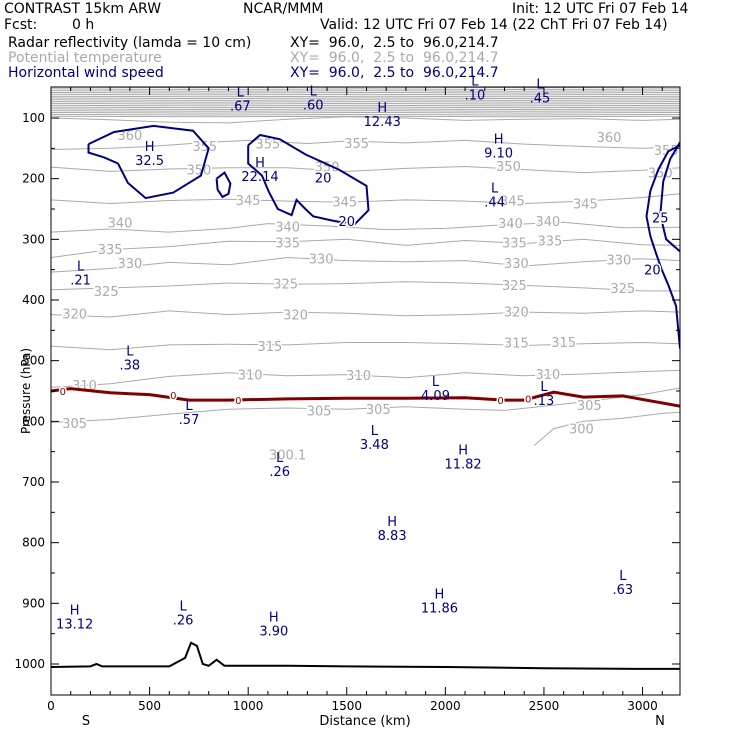  Describe the element at coordinates (33, 482) in the screenshot. I see `y-tick-label: 700` at that location.